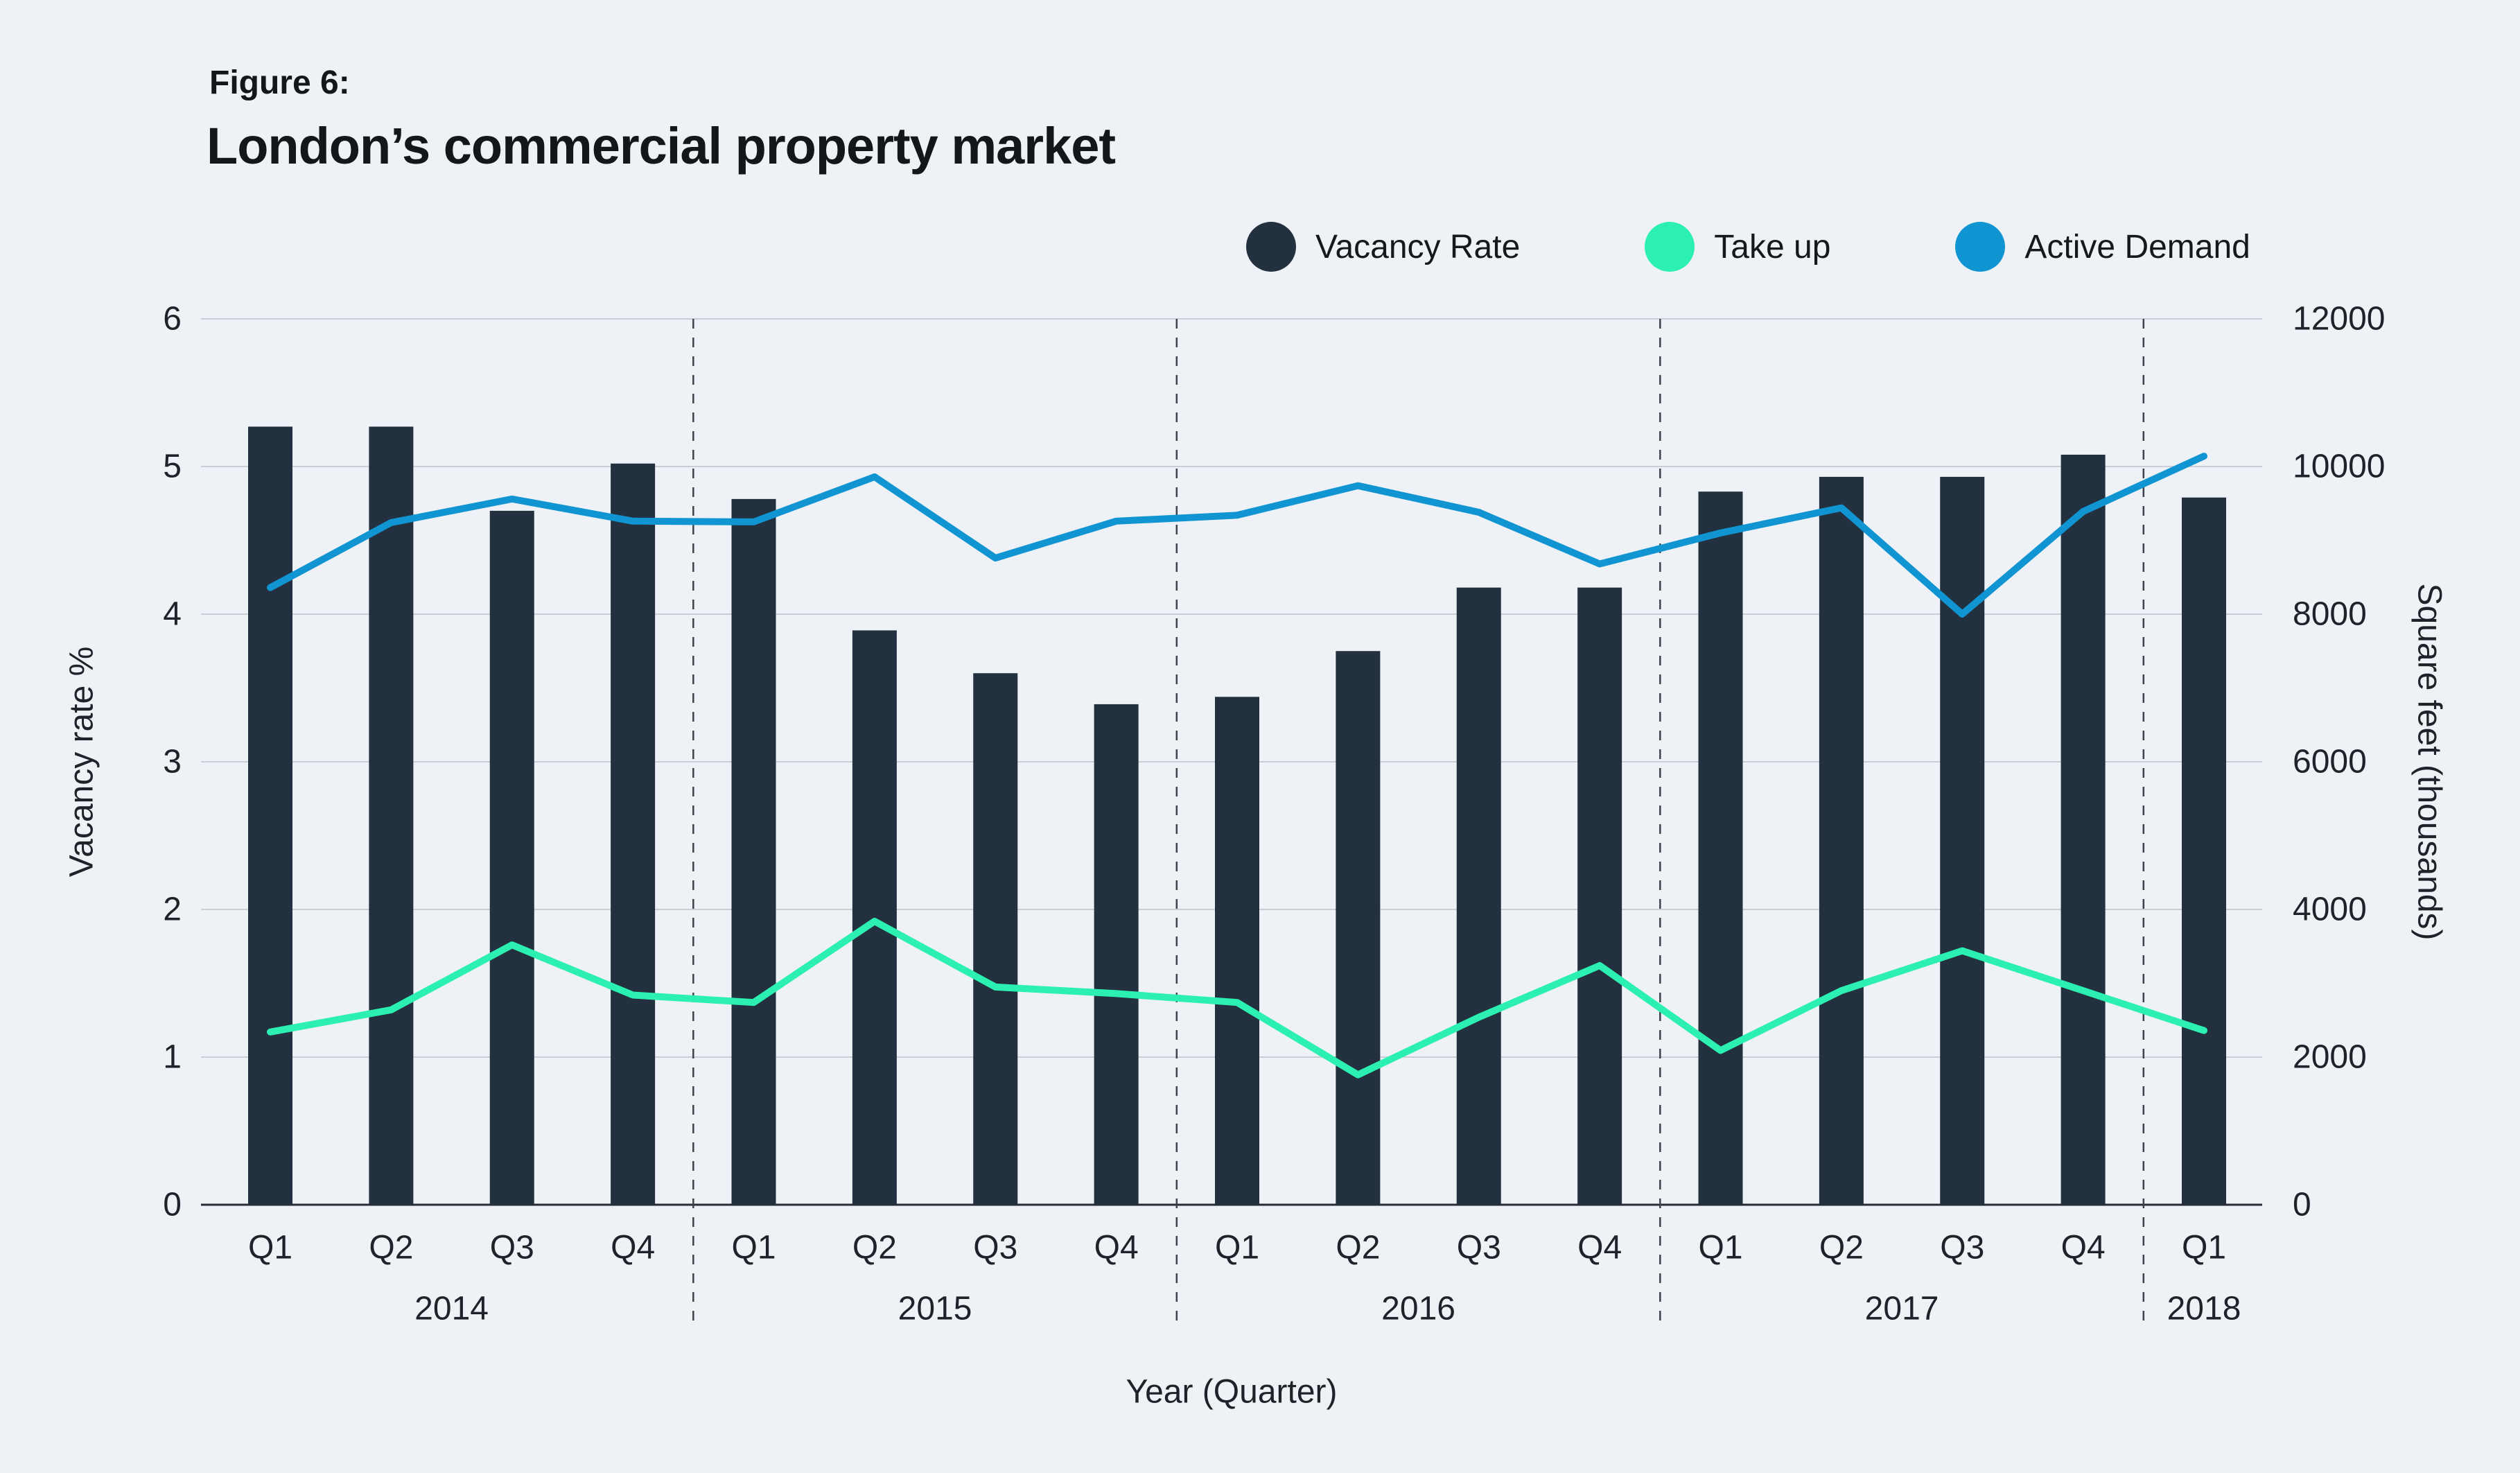 This screenshot has height=1473, width=2520. I want to click on left-tick-label: 0, so click(172, 1205).